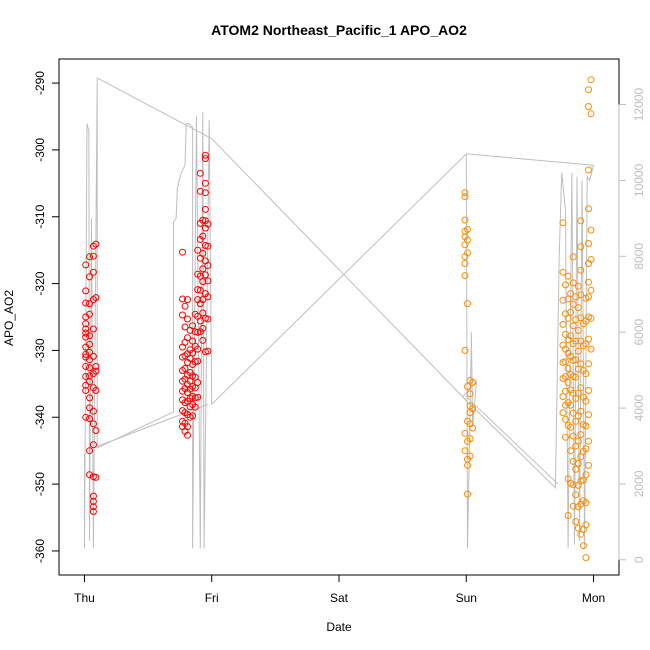  I want to click on x-axis-label: Date, so click(339, 627).